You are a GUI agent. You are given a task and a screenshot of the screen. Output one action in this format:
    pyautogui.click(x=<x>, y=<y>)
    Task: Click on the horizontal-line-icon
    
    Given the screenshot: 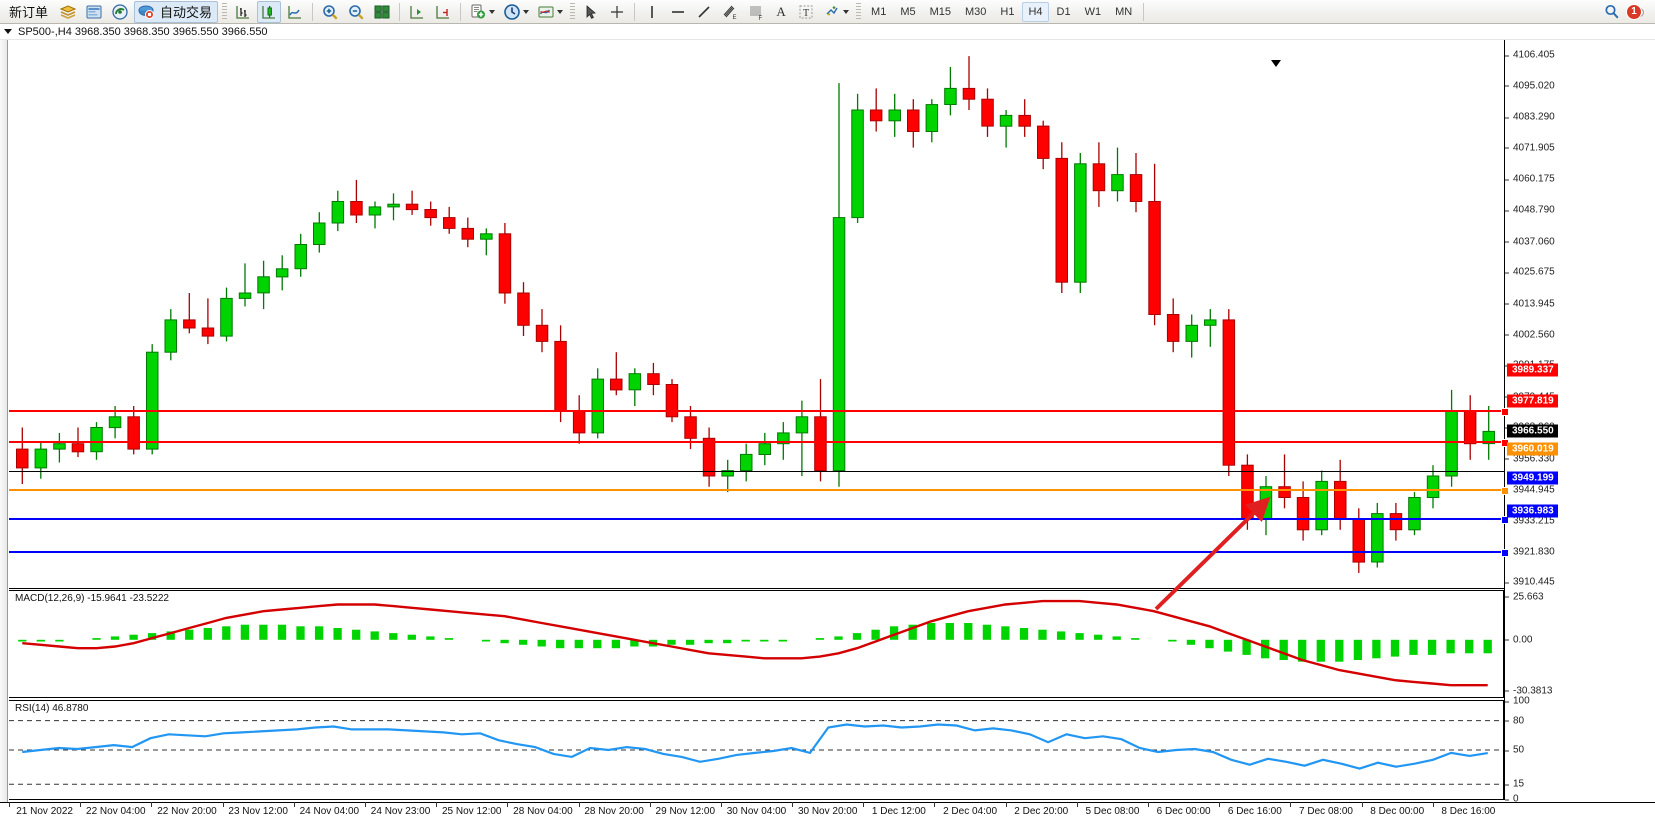 What is the action you would take?
    pyautogui.click(x=678, y=12)
    